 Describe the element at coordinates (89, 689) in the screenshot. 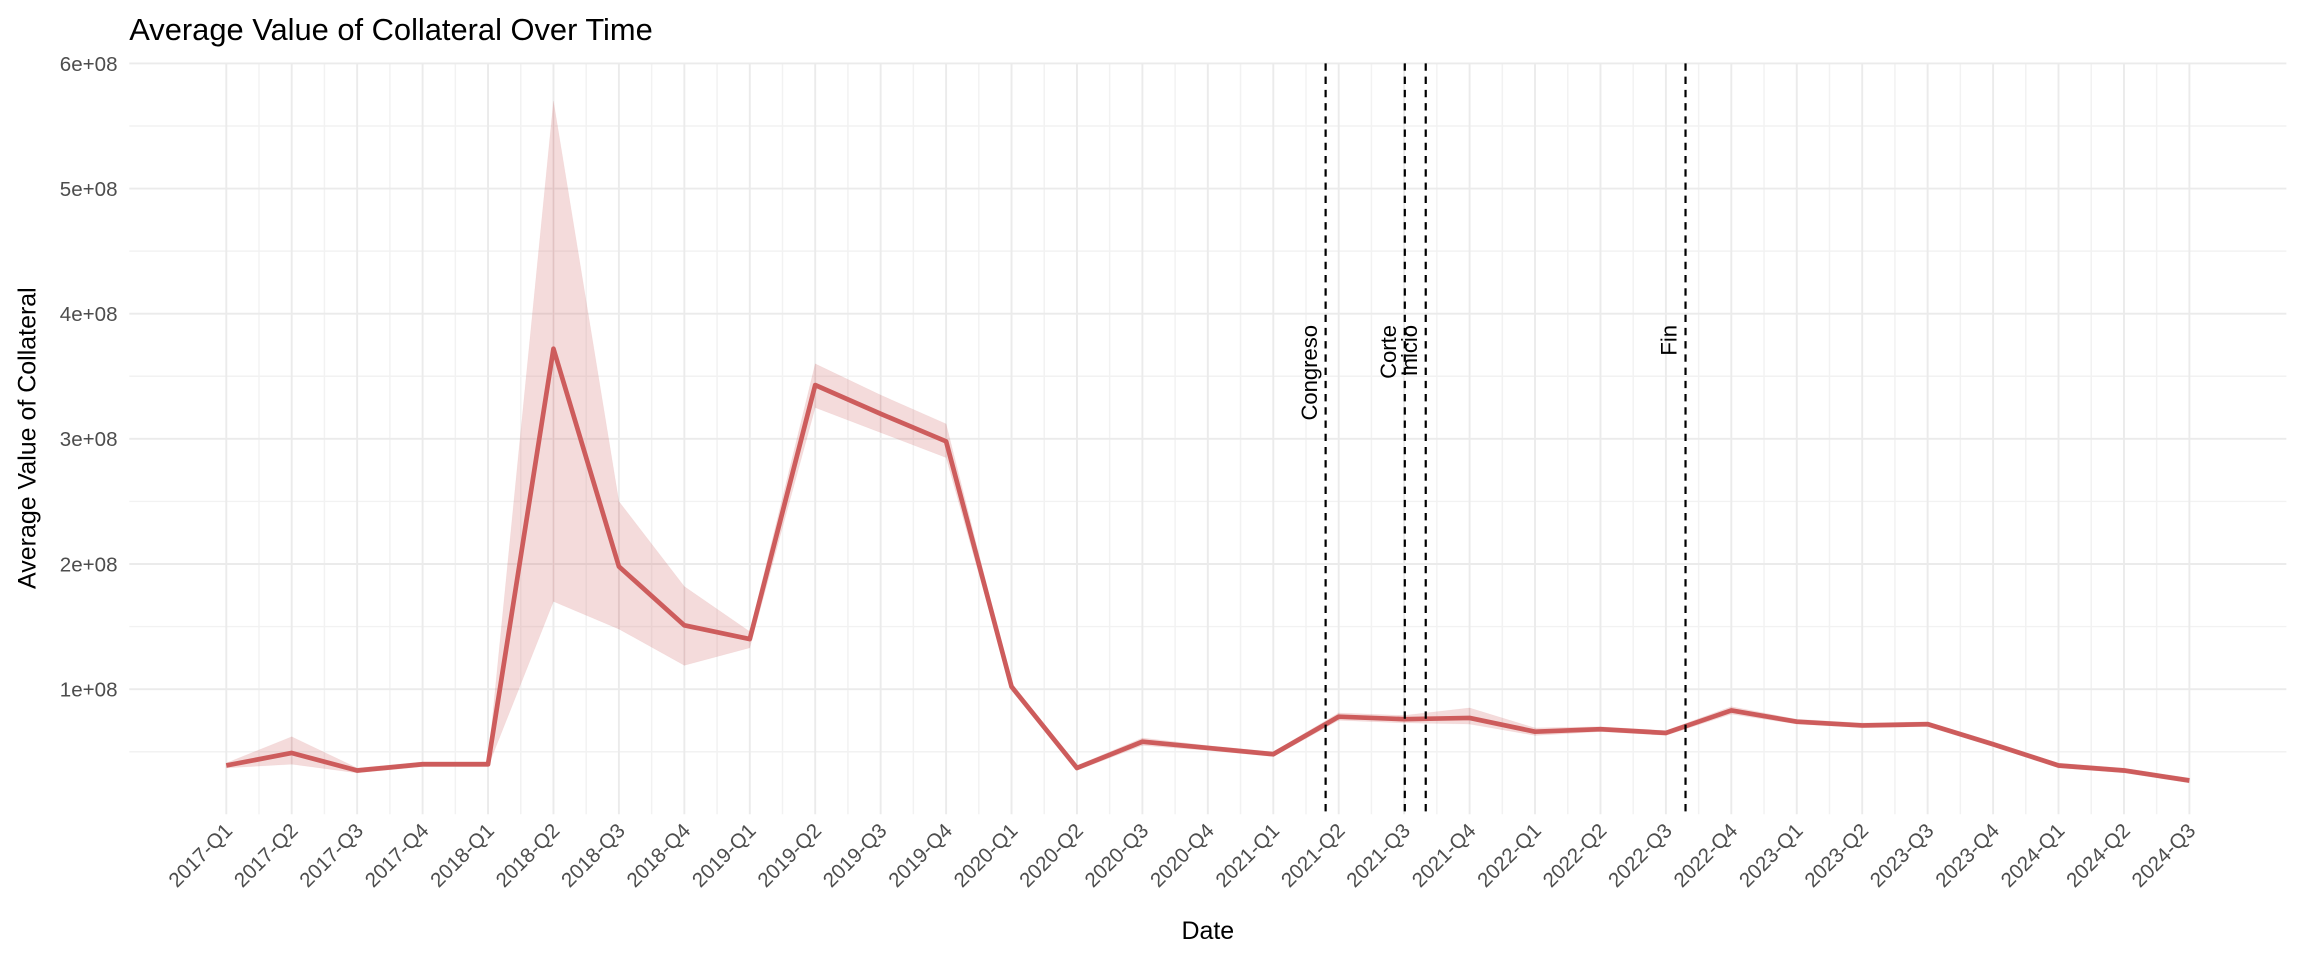

I see `y-tick-label: 1e+08` at that location.